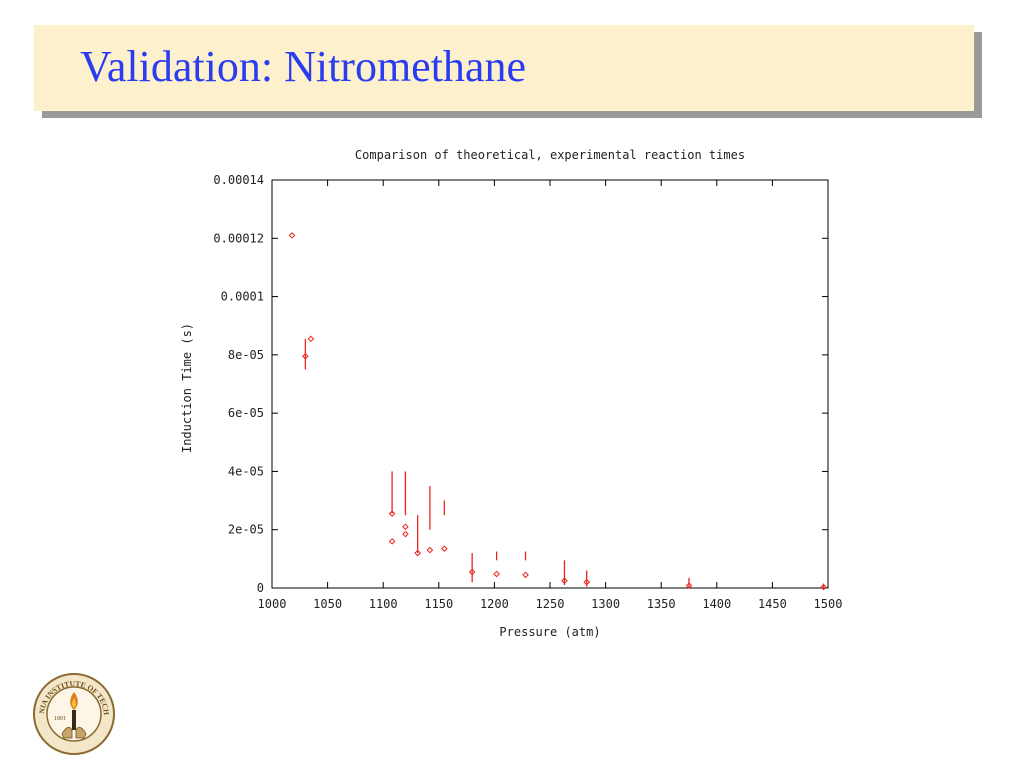  I want to click on x-tick-label: 1100, so click(383, 604).